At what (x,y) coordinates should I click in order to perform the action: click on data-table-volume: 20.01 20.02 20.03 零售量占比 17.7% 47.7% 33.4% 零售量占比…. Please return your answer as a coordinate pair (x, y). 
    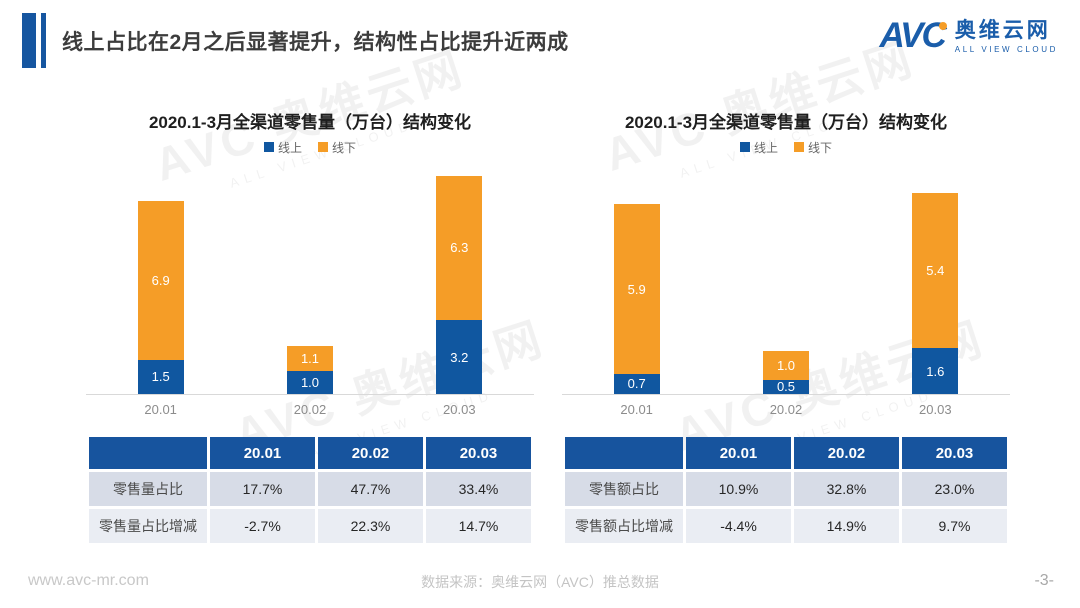
    Looking at the image, I should click on (310, 490).